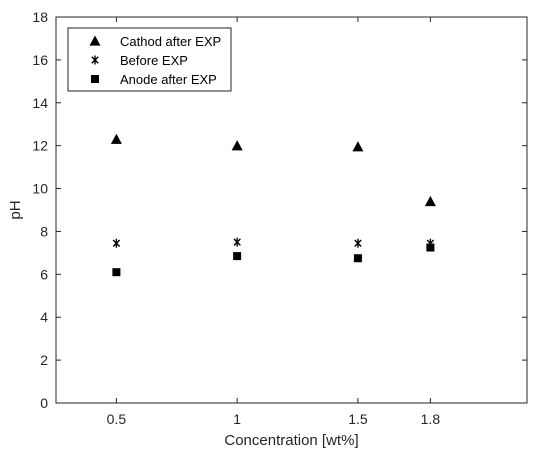 The width and height of the screenshot is (550, 457). Describe the element at coordinates (154, 60) in the screenshot. I see `legend-label: Before EXP` at that location.